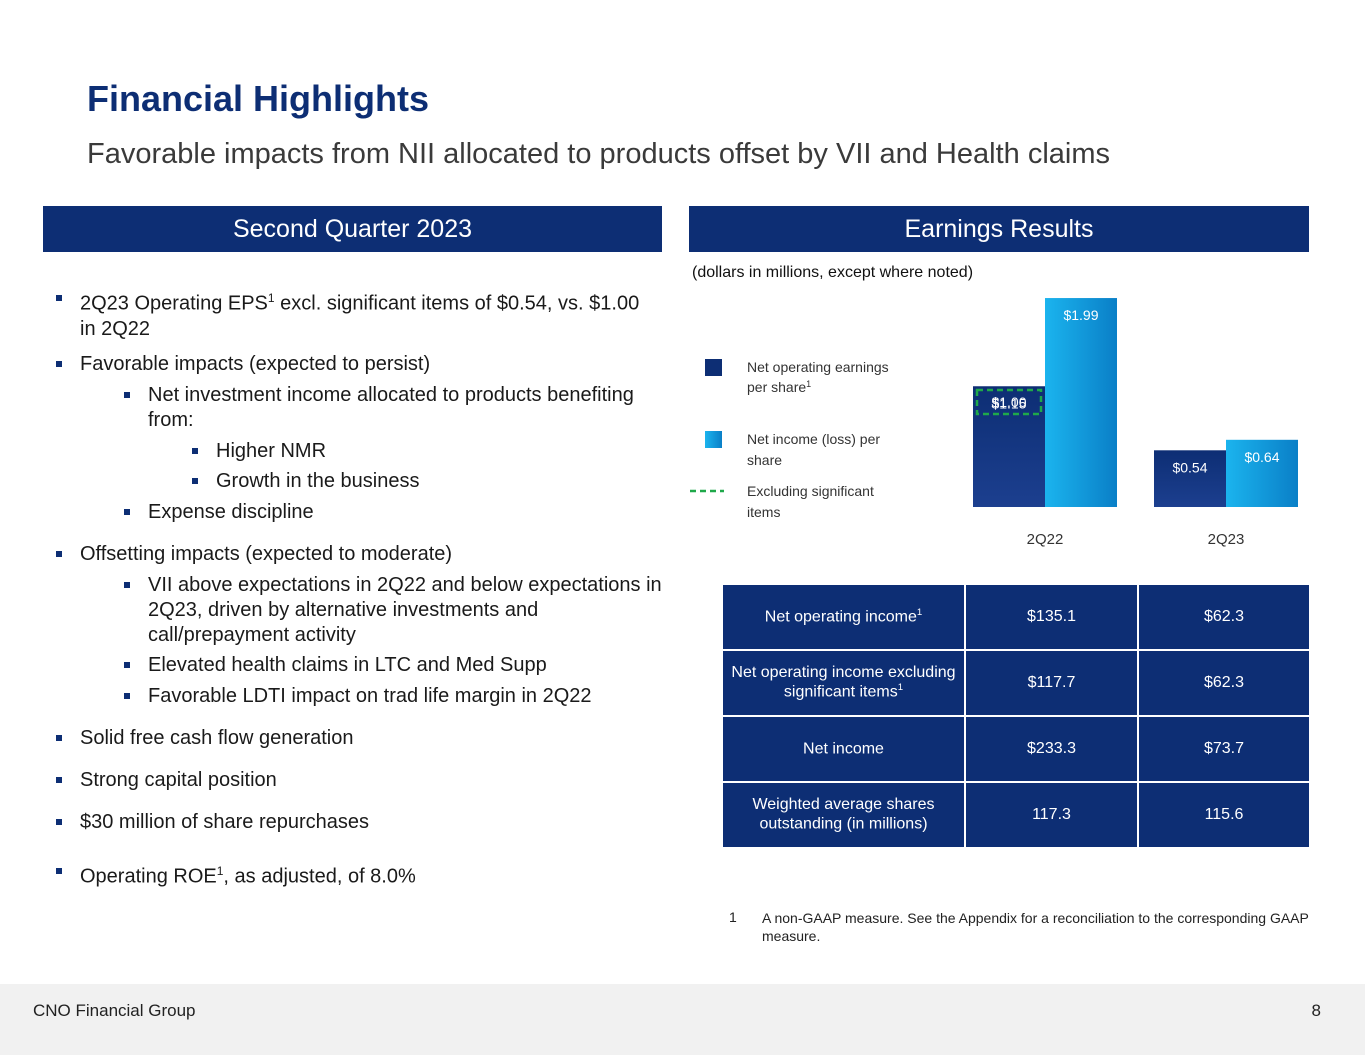  Describe the element at coordinates (178, 780) in the screenshot. I see `bullet-text: Strong capital position` at that location.